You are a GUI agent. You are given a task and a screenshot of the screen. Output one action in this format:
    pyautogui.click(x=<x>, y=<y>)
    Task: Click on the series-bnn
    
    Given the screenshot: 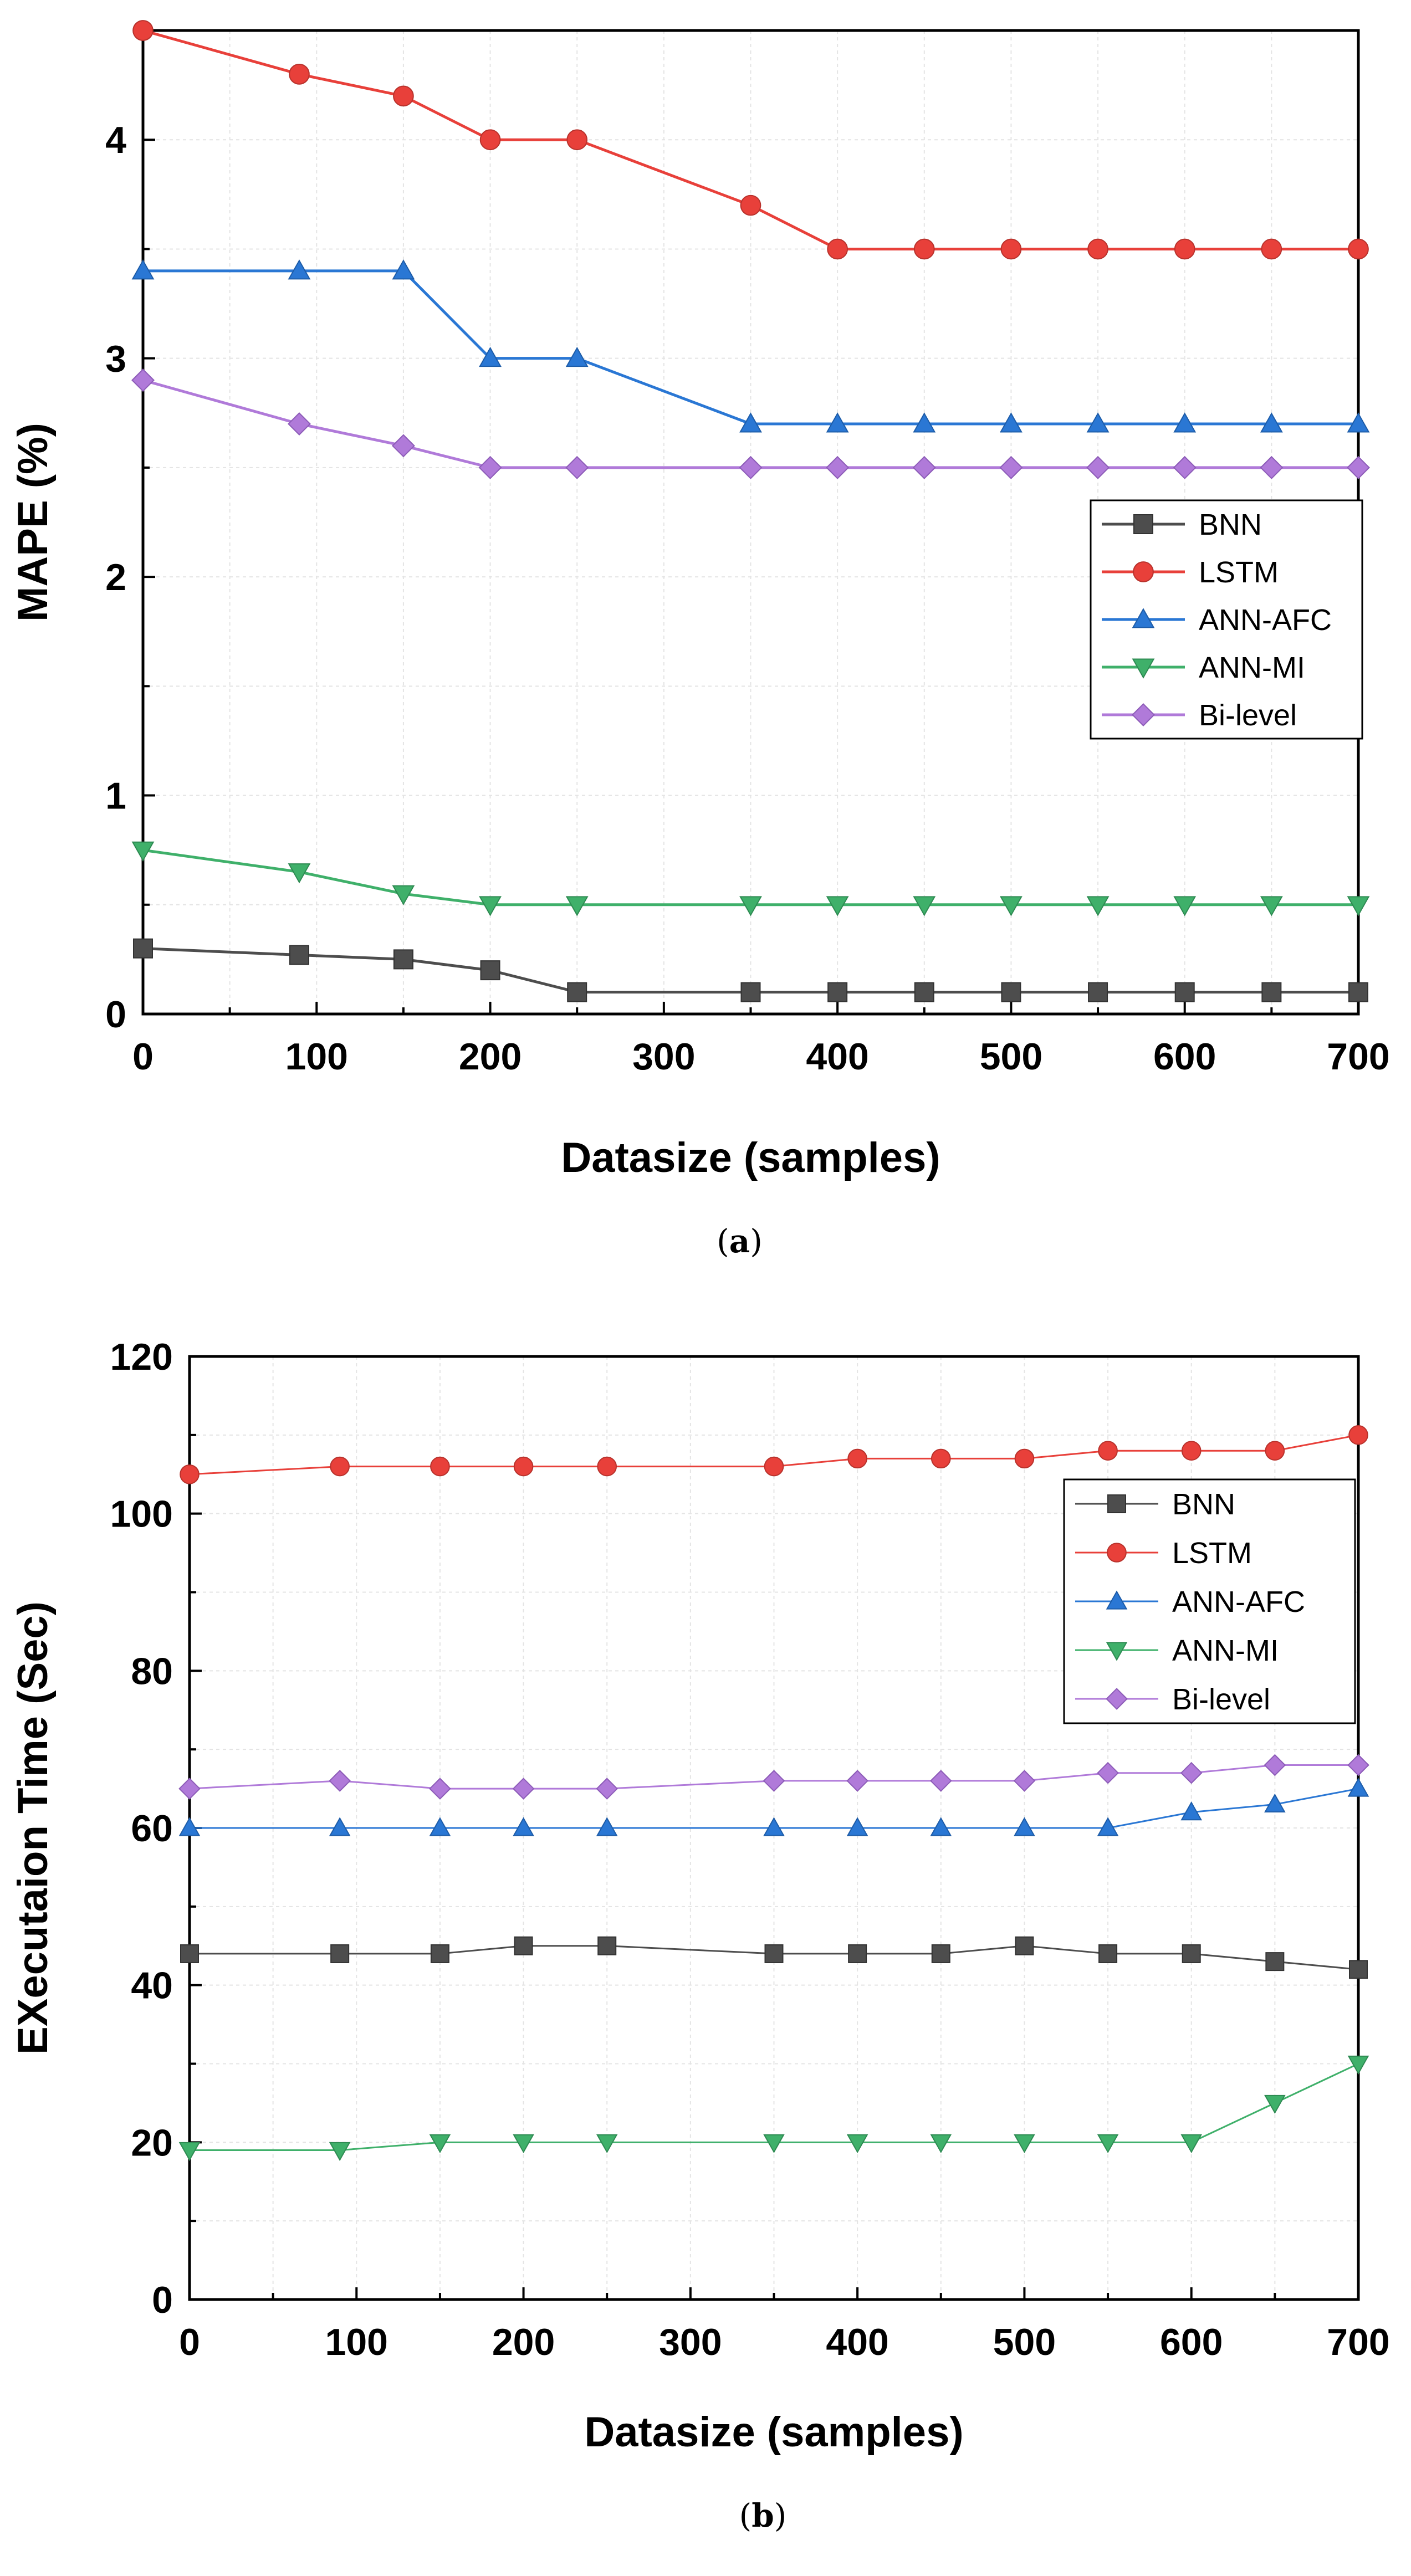 What is the action you would take?
    pyautogui.click(x=750, y=970)
    